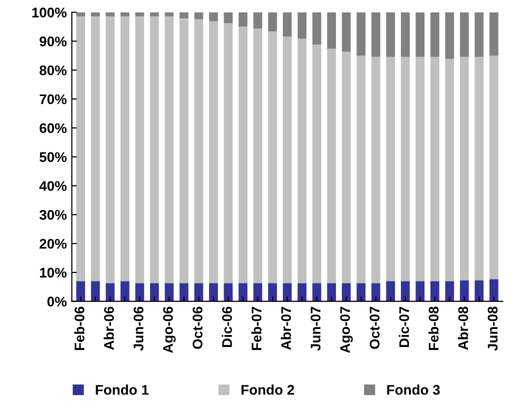 This screenshot has height=410, width=513. Describe the element at coordinates (79, 328) in the screenshot. I see `x-tick-label: Feb-06` at that location.